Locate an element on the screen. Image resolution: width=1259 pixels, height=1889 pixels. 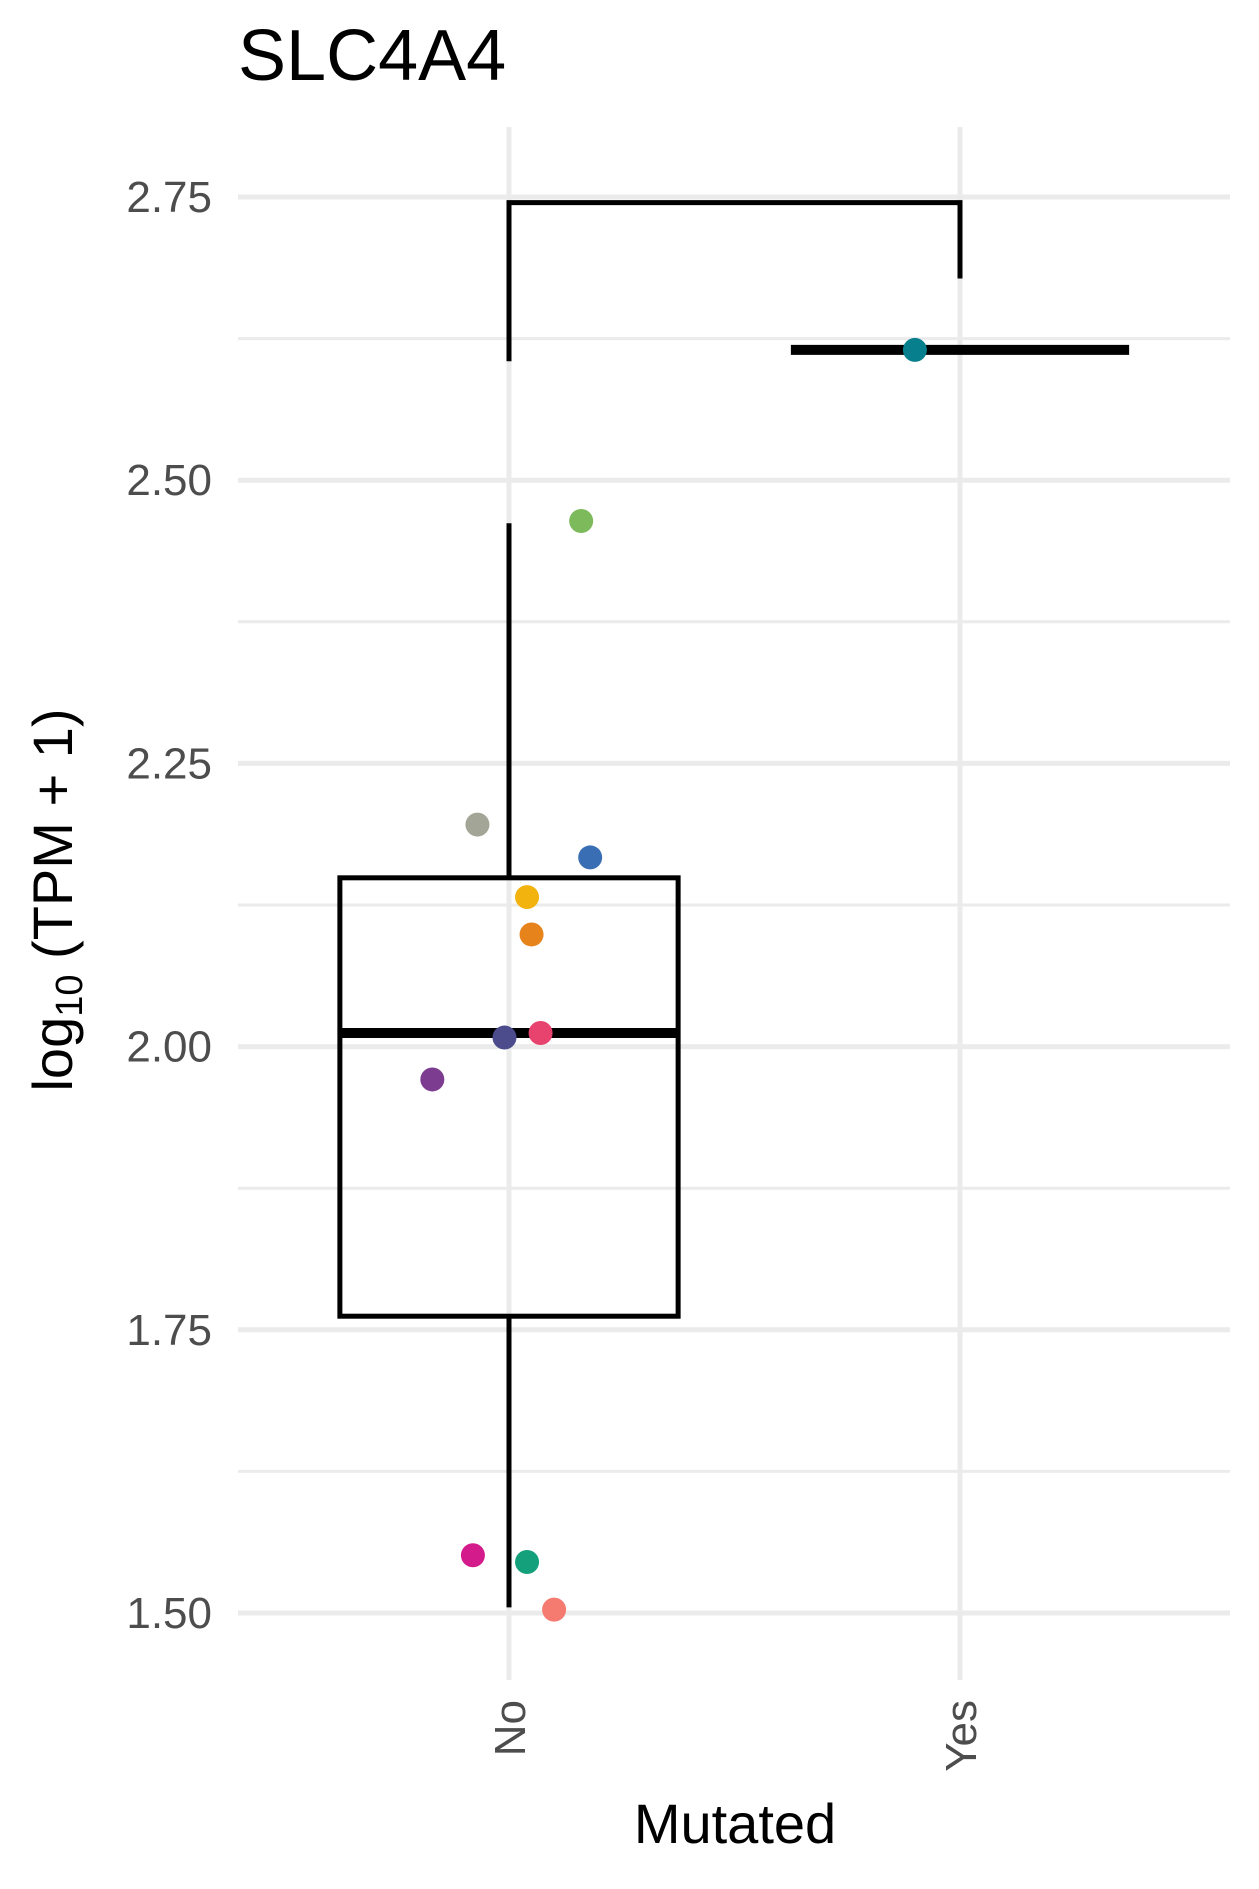
y-axis-title: log10 (TPM + 1) is located at coordinates (56, 899).